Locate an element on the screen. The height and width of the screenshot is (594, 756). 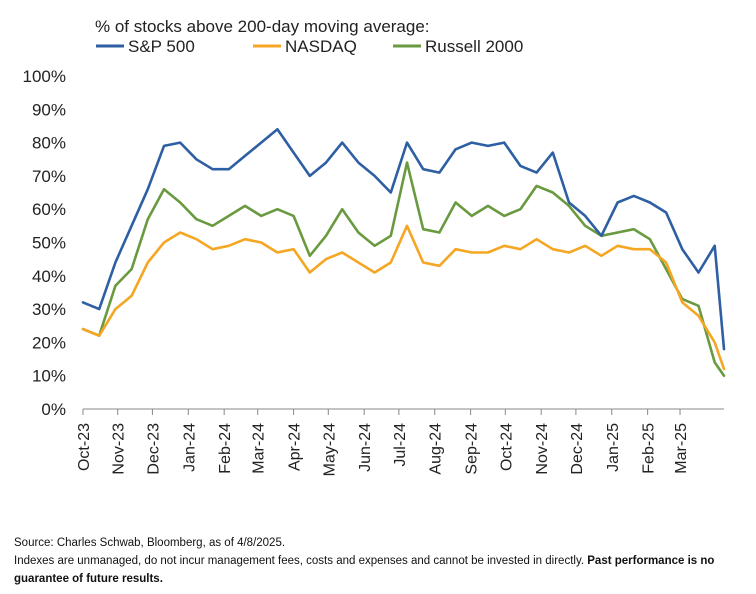
y-tick-label: 80% is located at coordinates (49, 143).